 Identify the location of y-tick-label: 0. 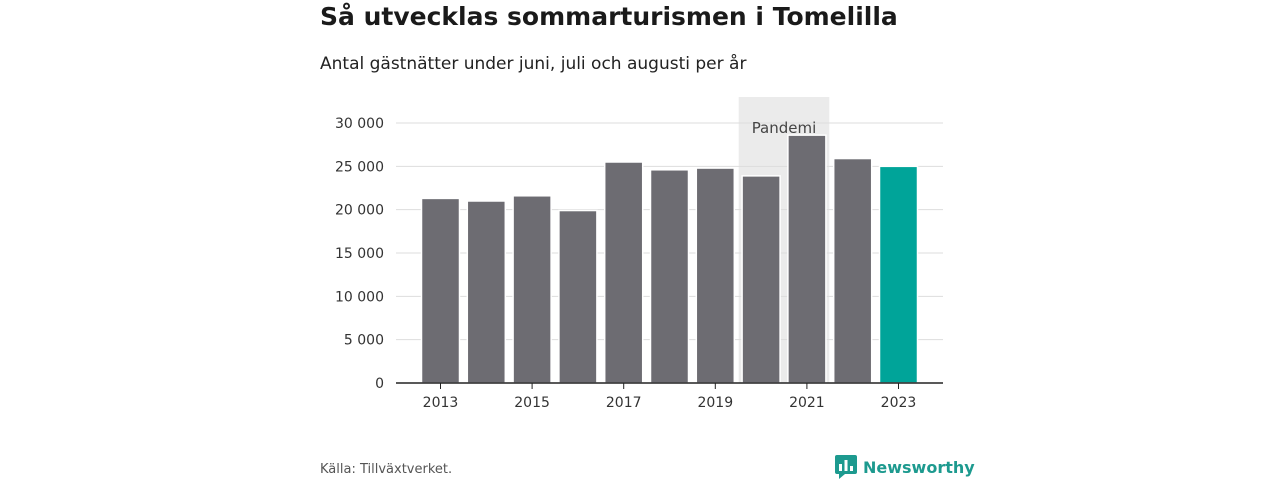
(379, 384).